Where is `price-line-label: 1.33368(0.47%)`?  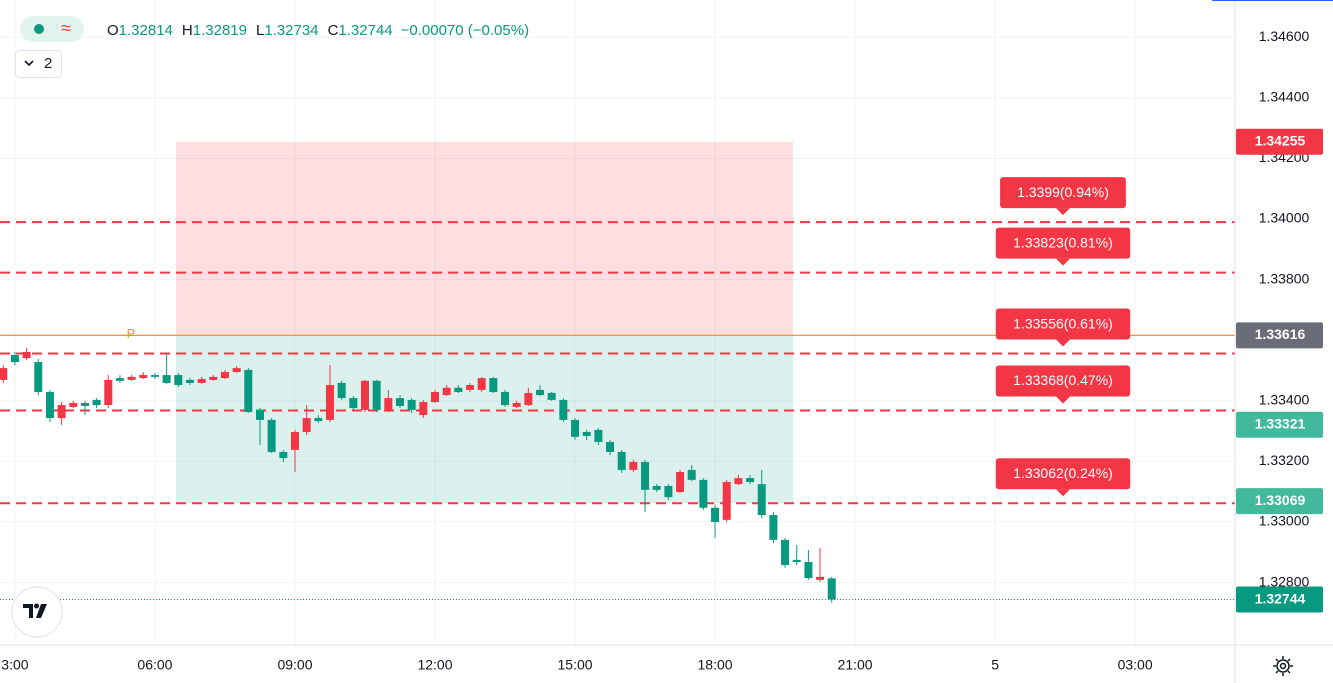 price-line-label: 1.33368(0.47%) is located at coordinates (1063, 380).